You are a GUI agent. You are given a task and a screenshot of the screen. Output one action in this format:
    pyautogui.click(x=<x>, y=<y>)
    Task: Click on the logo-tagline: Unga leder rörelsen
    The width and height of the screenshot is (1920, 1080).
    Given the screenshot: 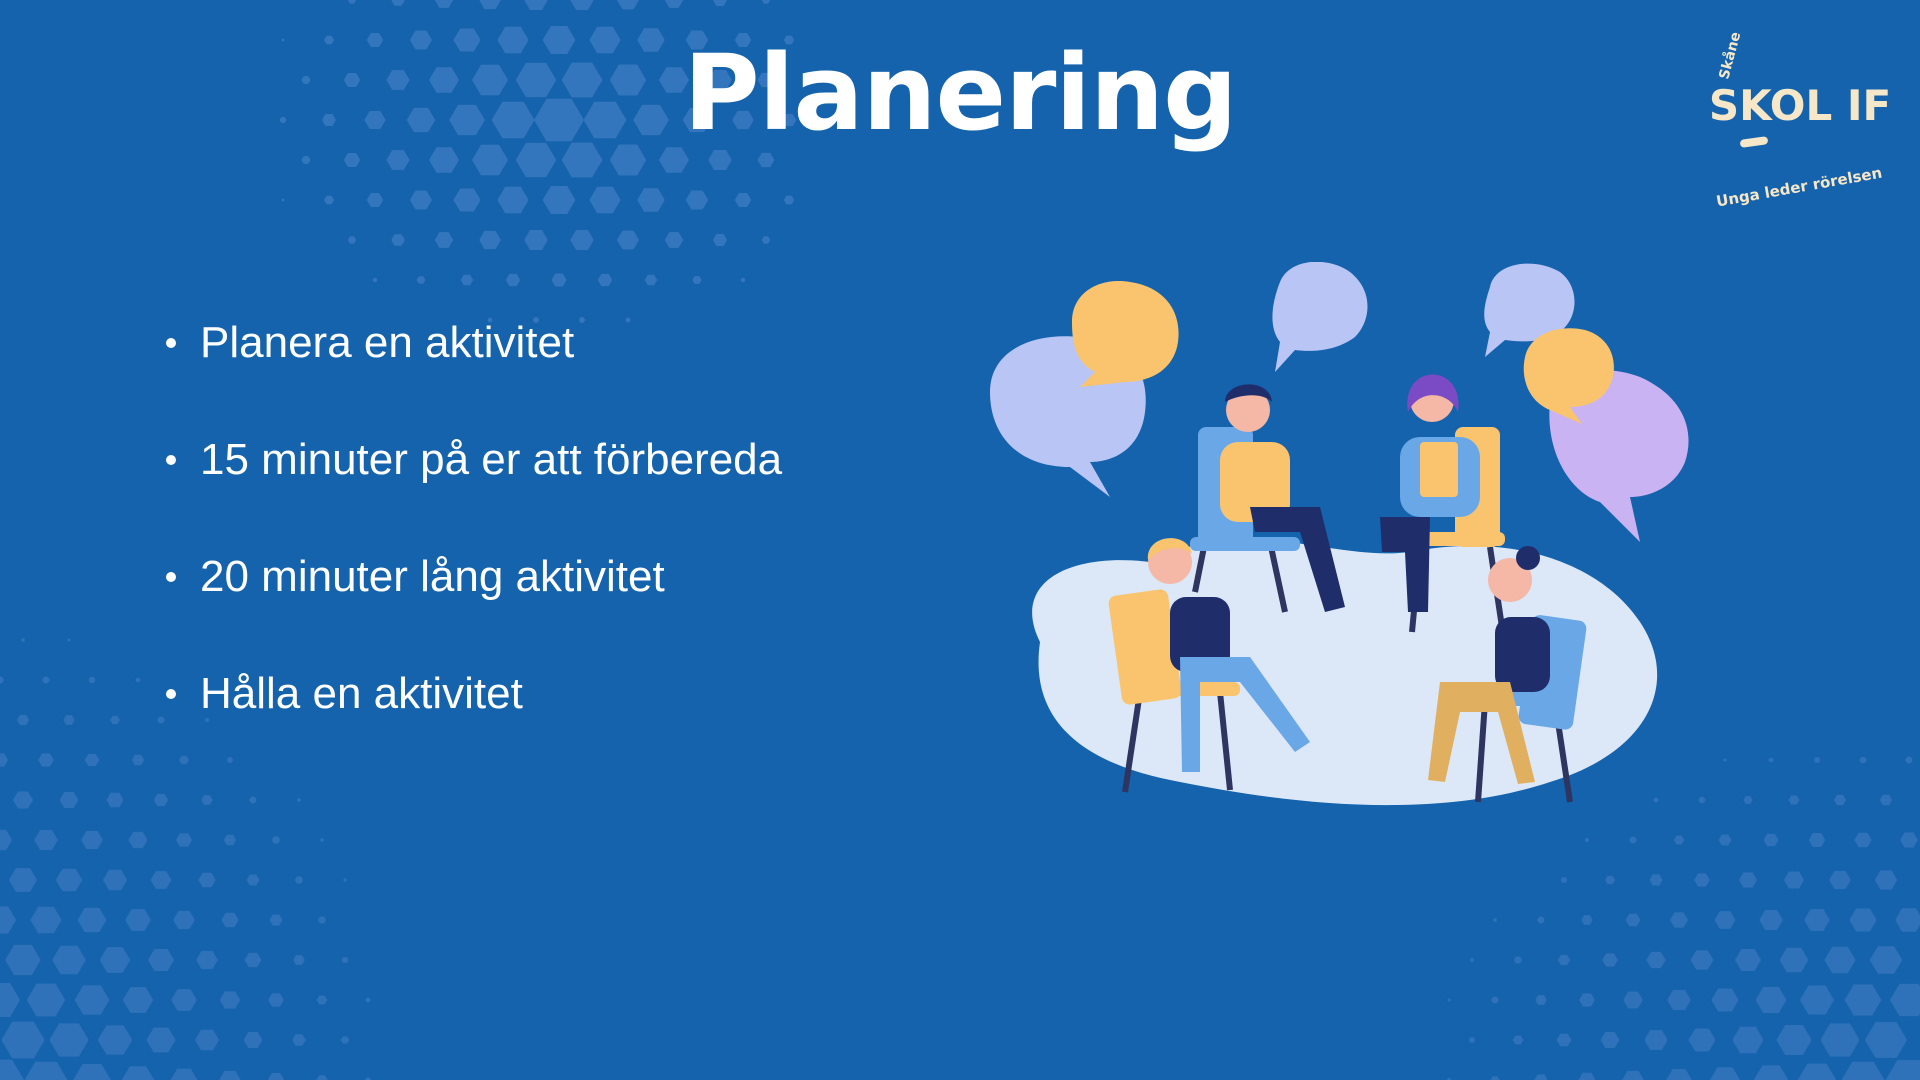 What is the action you would take?
    pyautogui.click(x=1799, y=187)
    